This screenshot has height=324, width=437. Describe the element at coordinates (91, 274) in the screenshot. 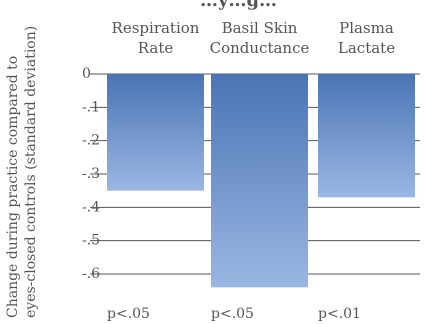

I see `y-tick-label: -.6` at that location.